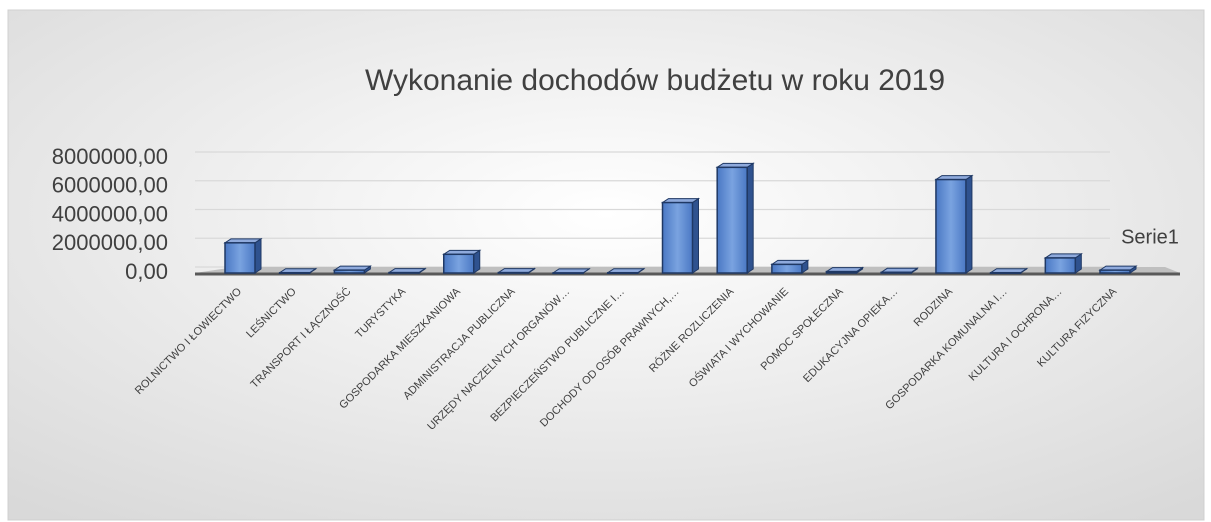 The height and width of the screenshot is (522, 1211). What do you see at coordinates (146, 271) in the screenshot?
I see `y-tick-label: 0,00` at bounding box center [146, 271].